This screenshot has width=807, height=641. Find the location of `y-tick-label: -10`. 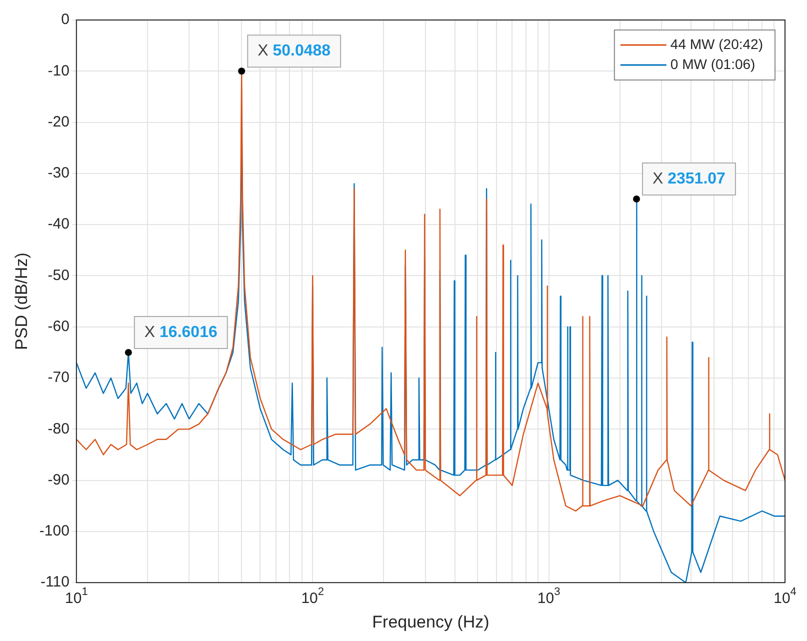

y-tick-label: -10 is located at coordinates (59, 71).